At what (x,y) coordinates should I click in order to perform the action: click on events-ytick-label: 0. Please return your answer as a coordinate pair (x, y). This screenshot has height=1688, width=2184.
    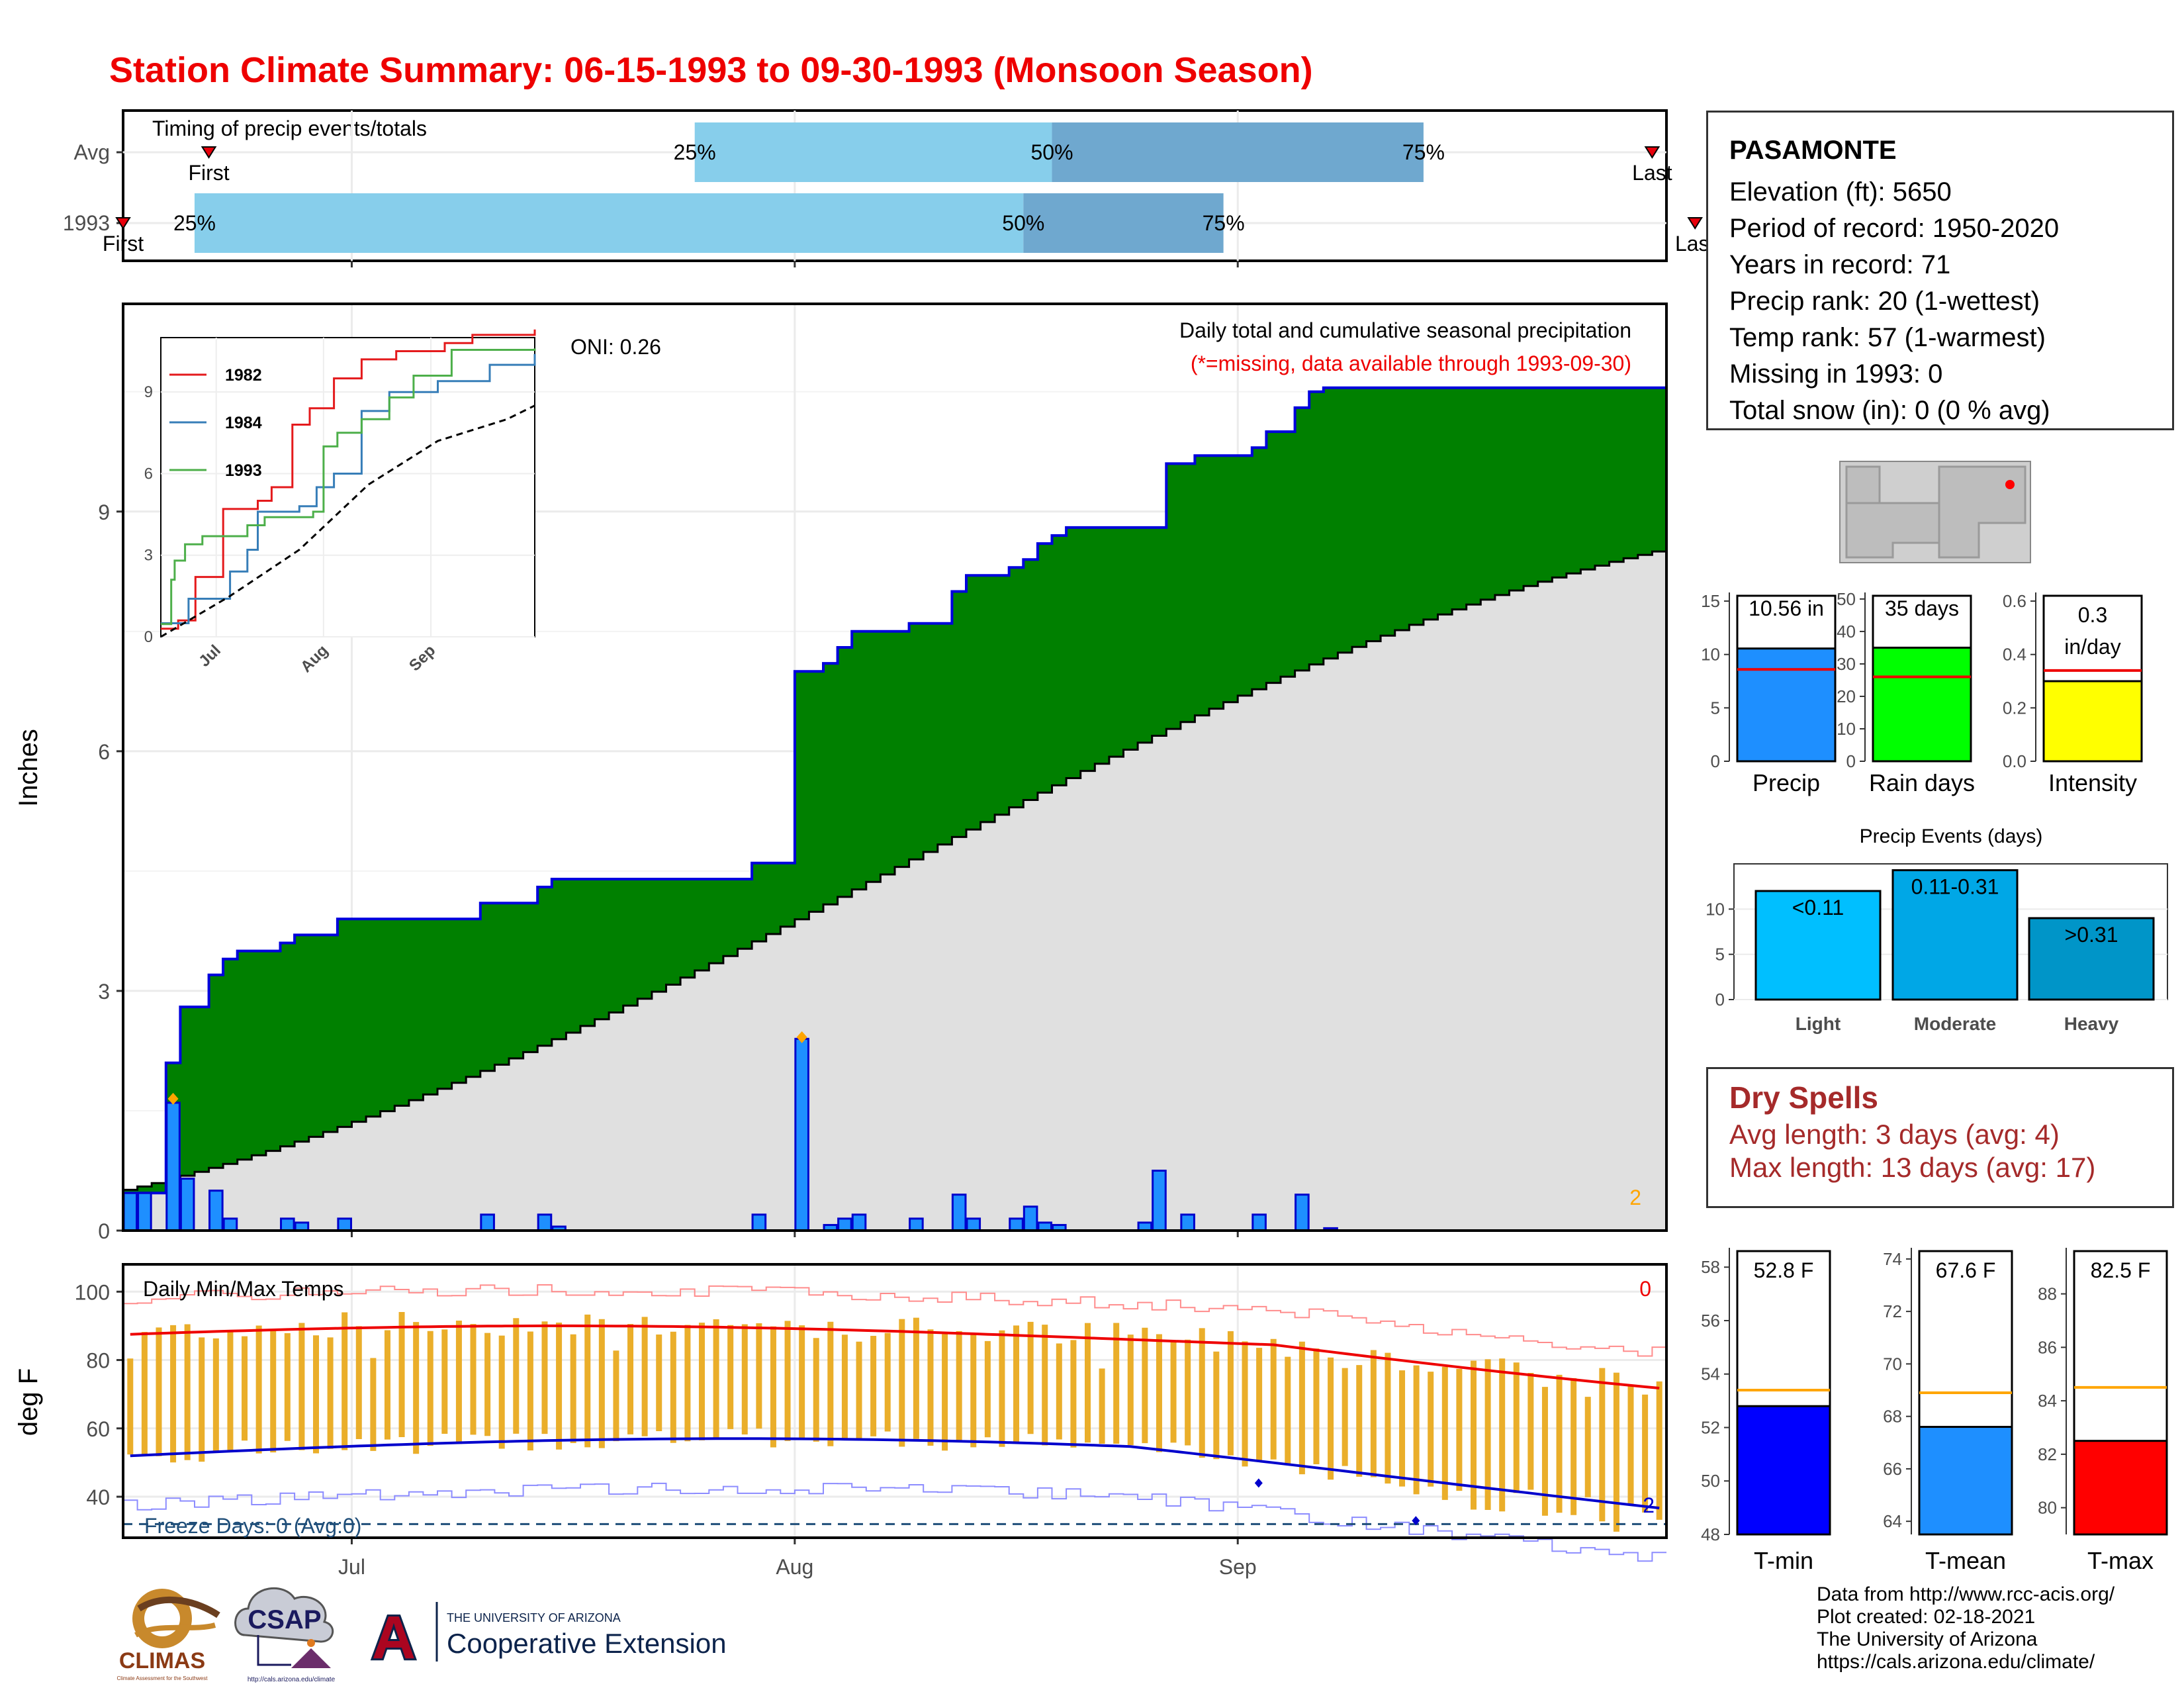
    Looking at the image, I should click on (1720, 999).